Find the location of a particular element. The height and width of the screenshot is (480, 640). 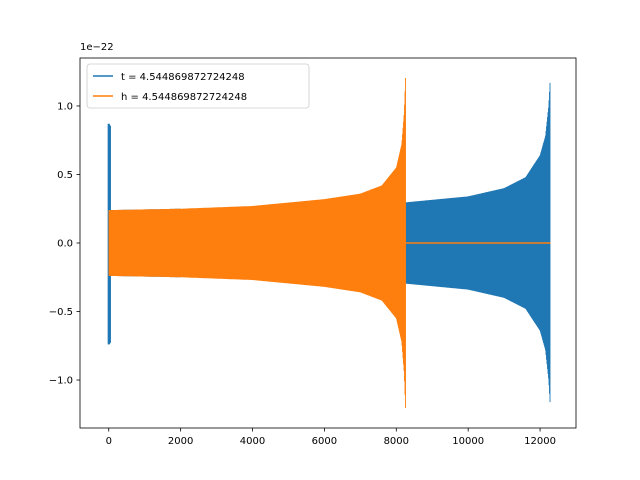

y-tick-label: −1.0 is located at coordinates (61, 381).